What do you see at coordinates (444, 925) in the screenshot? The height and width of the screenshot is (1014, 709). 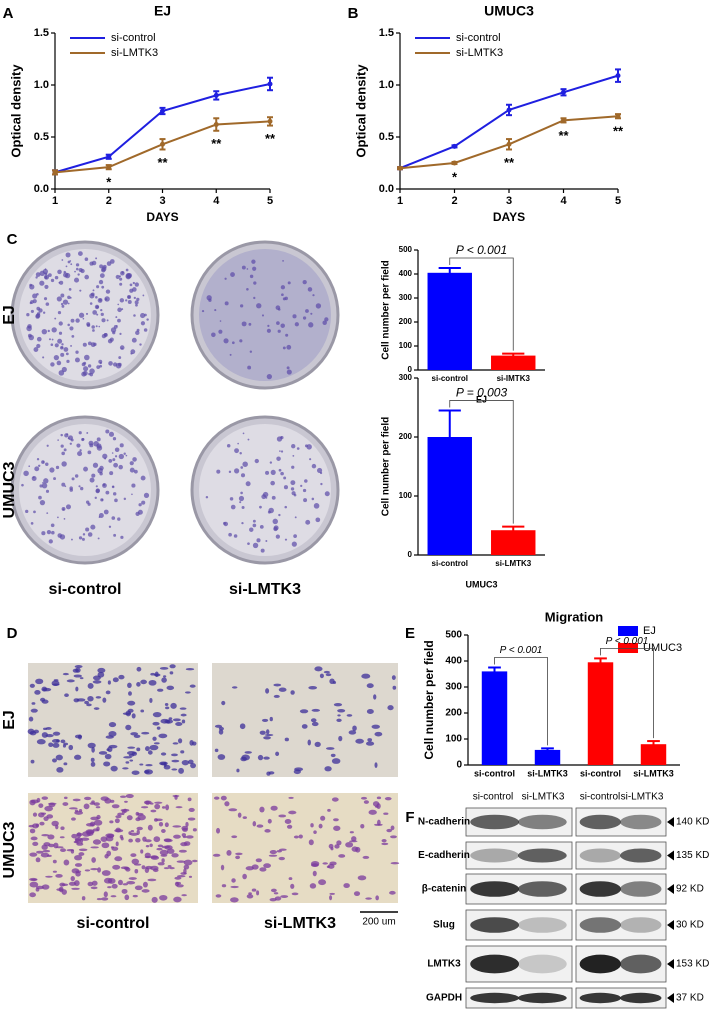 I see `protein-label: Slug` at bounding box center [444, 925].